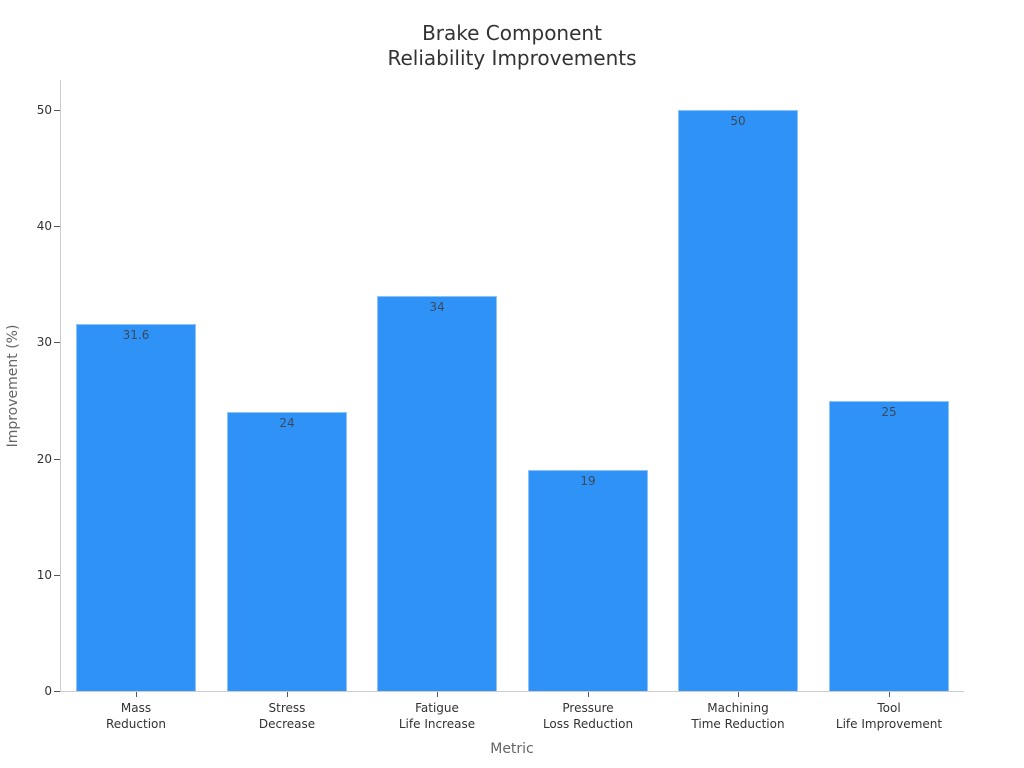  Describe the element at coordinates (738, 121) in the screenshot. I see `bar-value-label: 50` at that location.